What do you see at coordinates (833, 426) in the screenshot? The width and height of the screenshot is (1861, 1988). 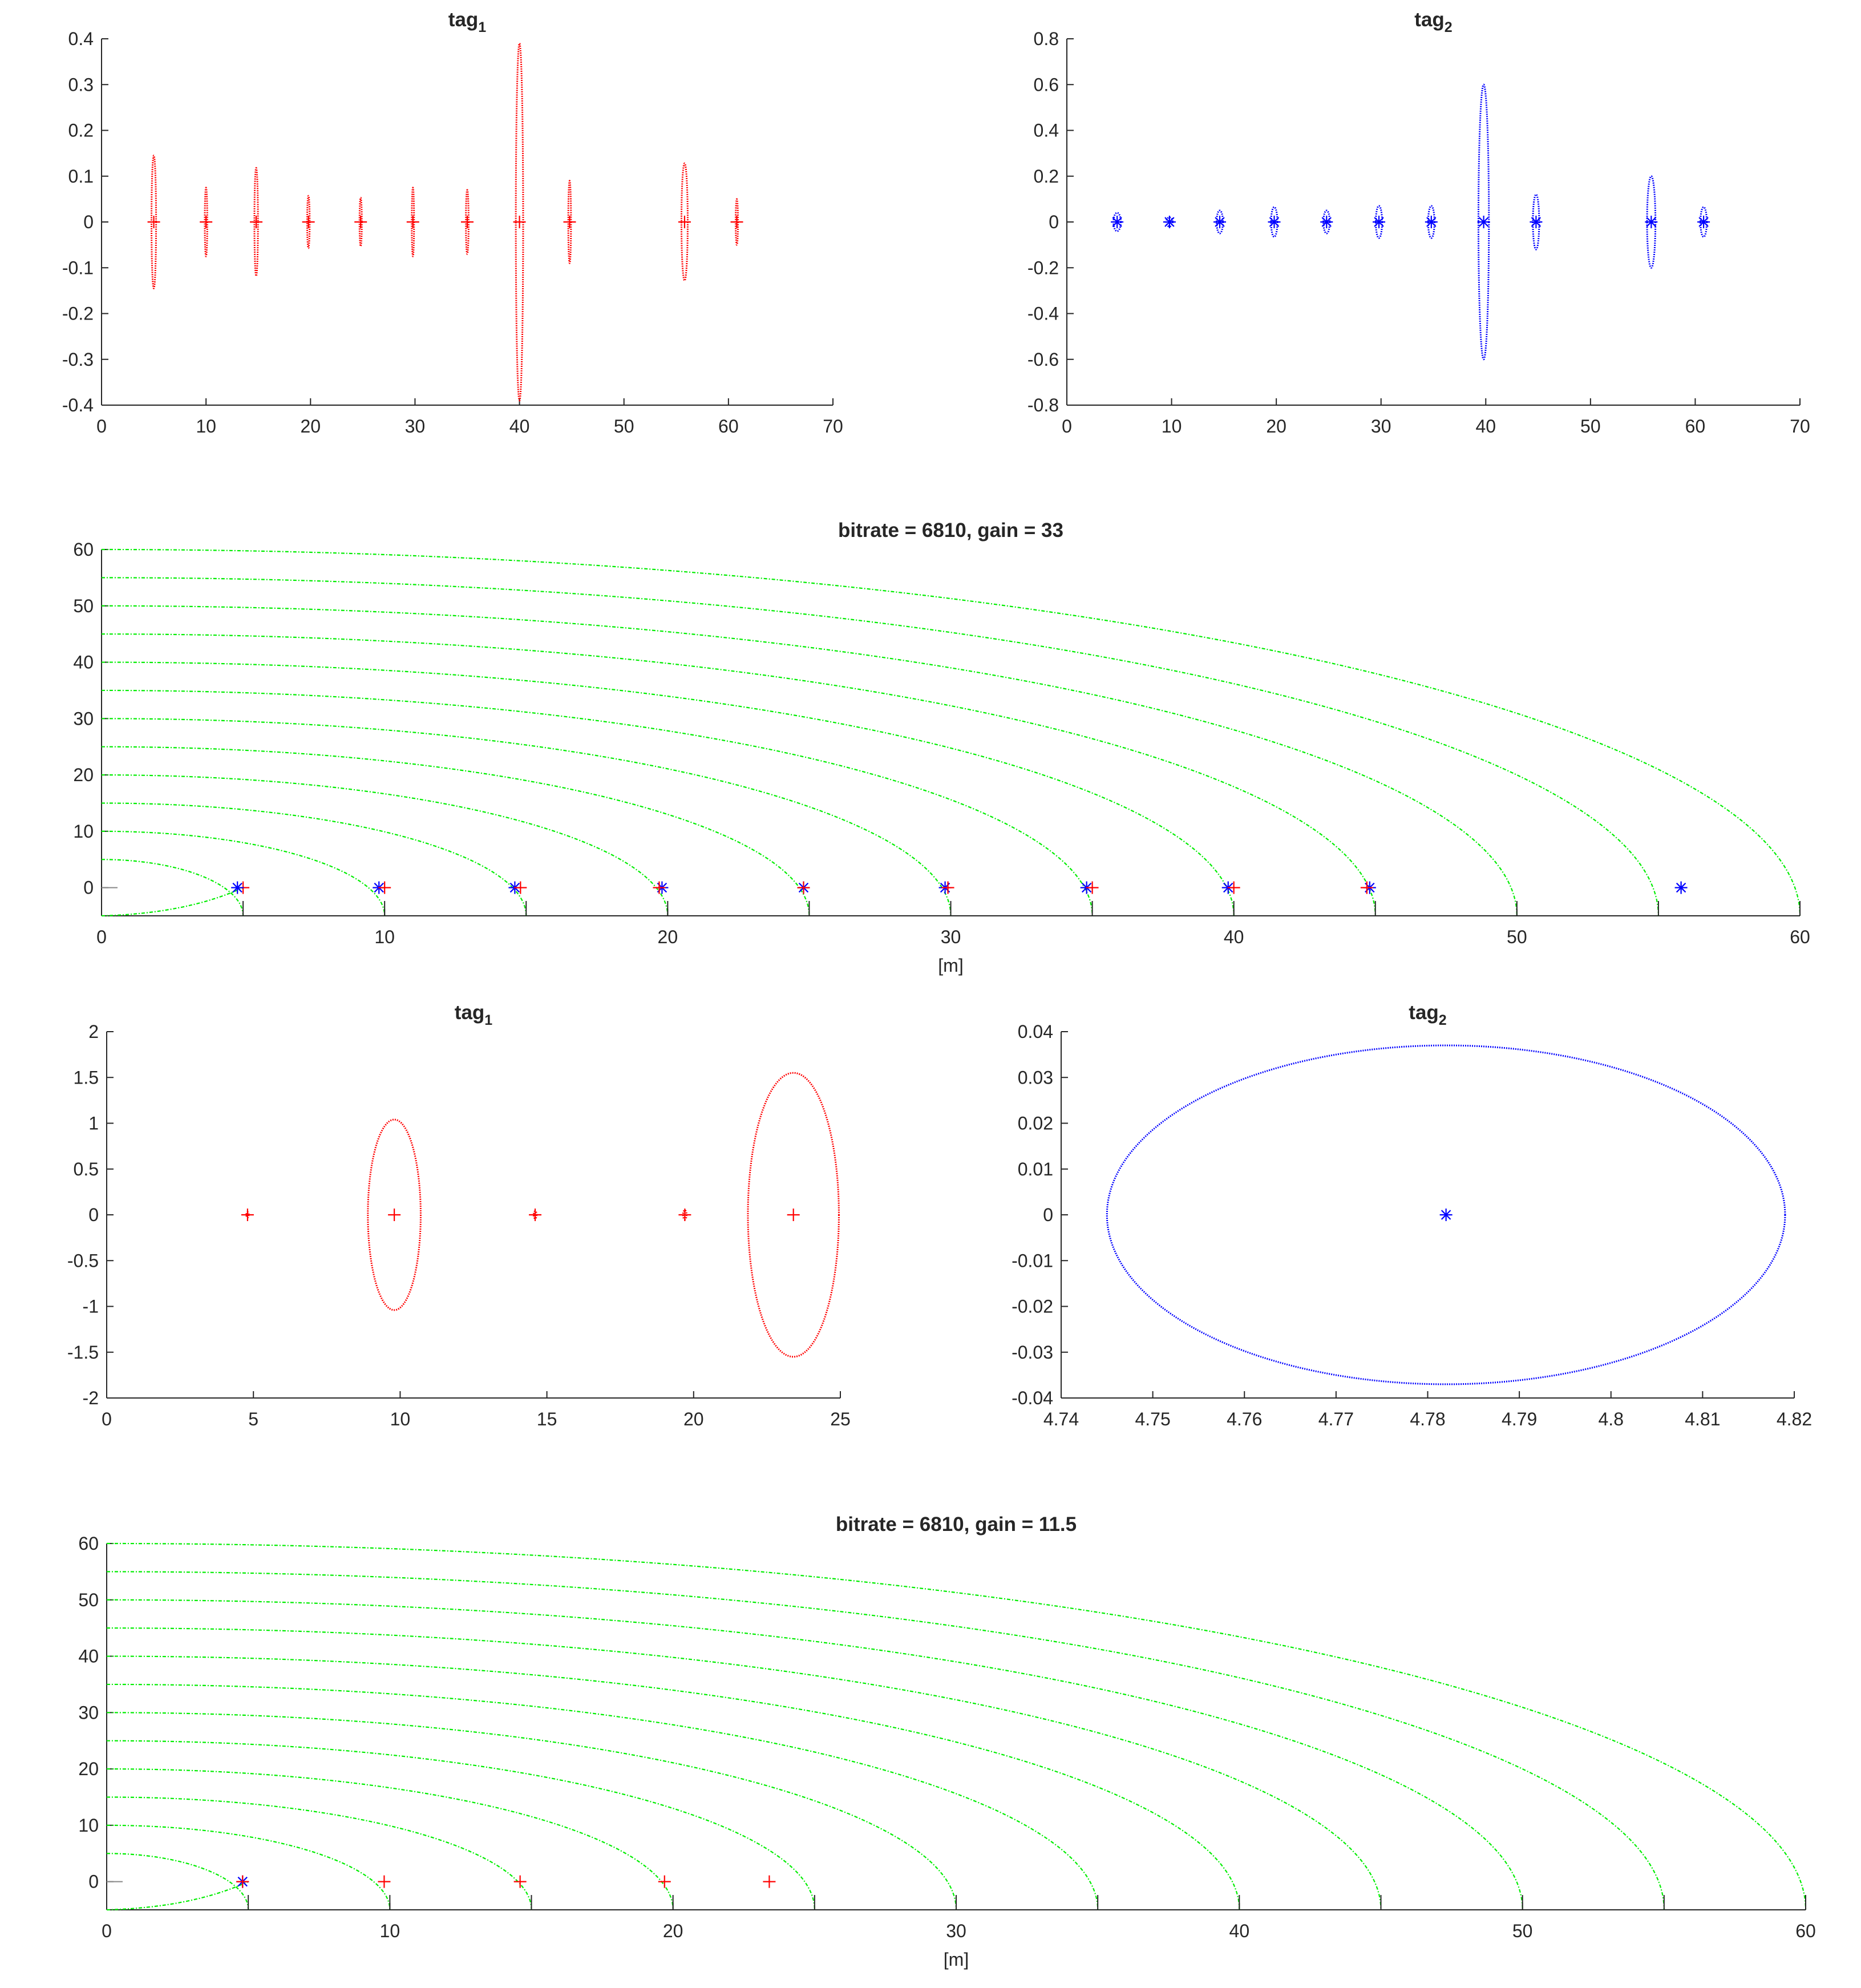 I see `x-tick-label: 70` at bounding box center [833, 426].